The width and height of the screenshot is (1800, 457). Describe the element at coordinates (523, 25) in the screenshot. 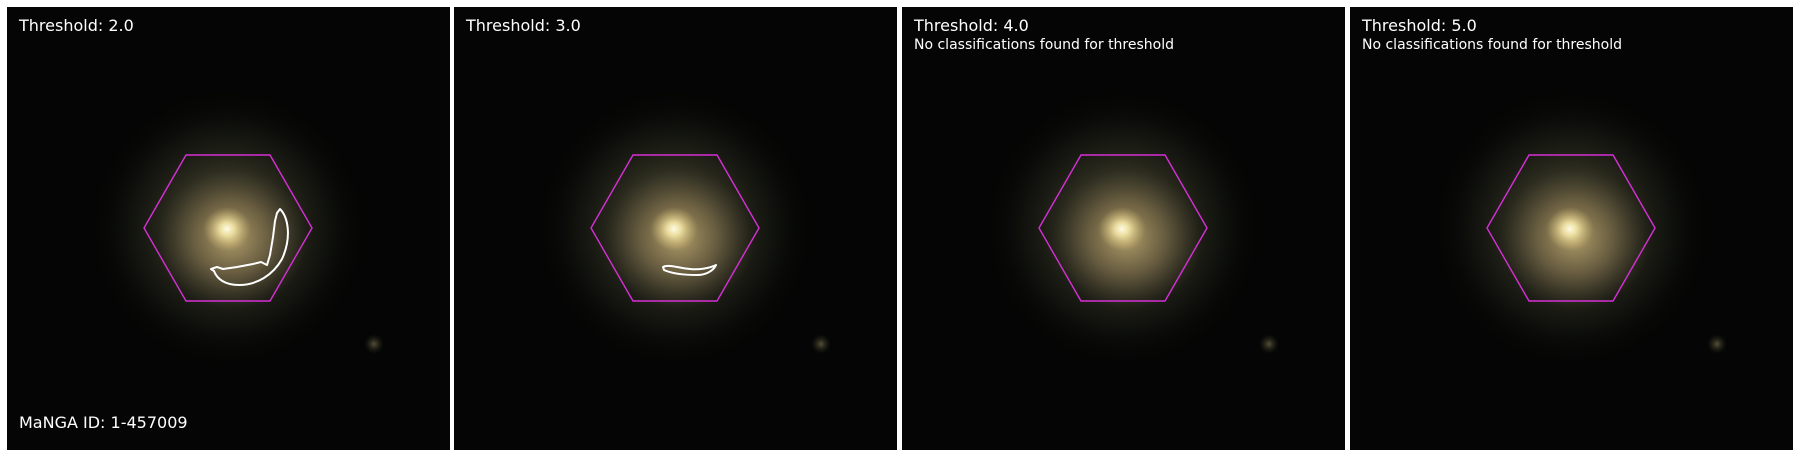

I see `threshold-label: Threshold: 3.0` at that location.